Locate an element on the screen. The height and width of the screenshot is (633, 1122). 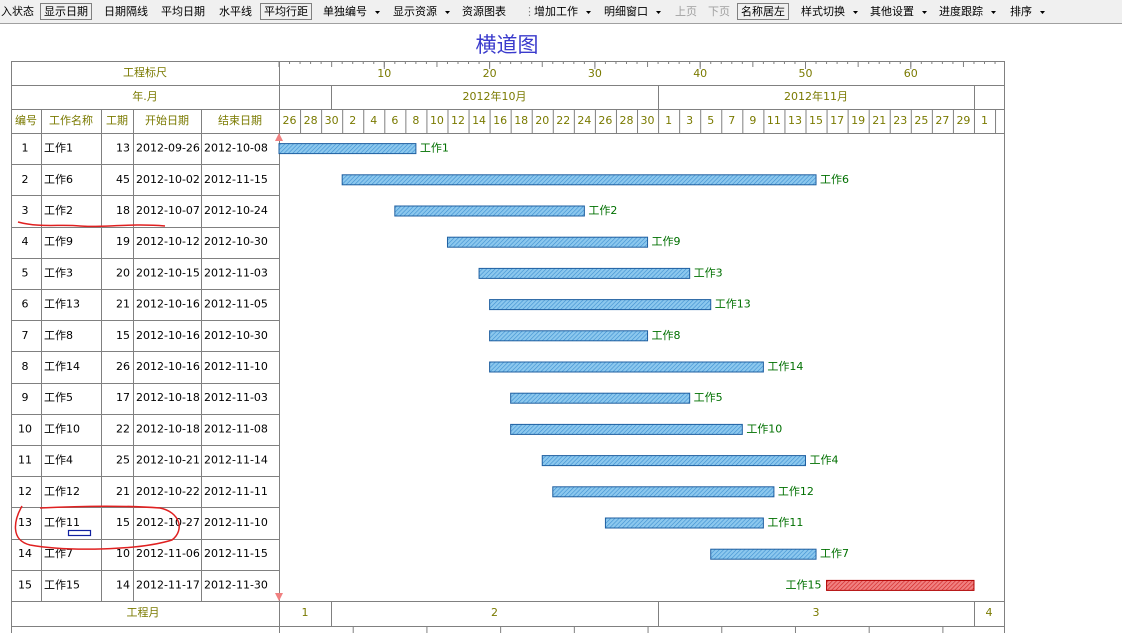
duration: 25 is located at coordinates (123, 460).